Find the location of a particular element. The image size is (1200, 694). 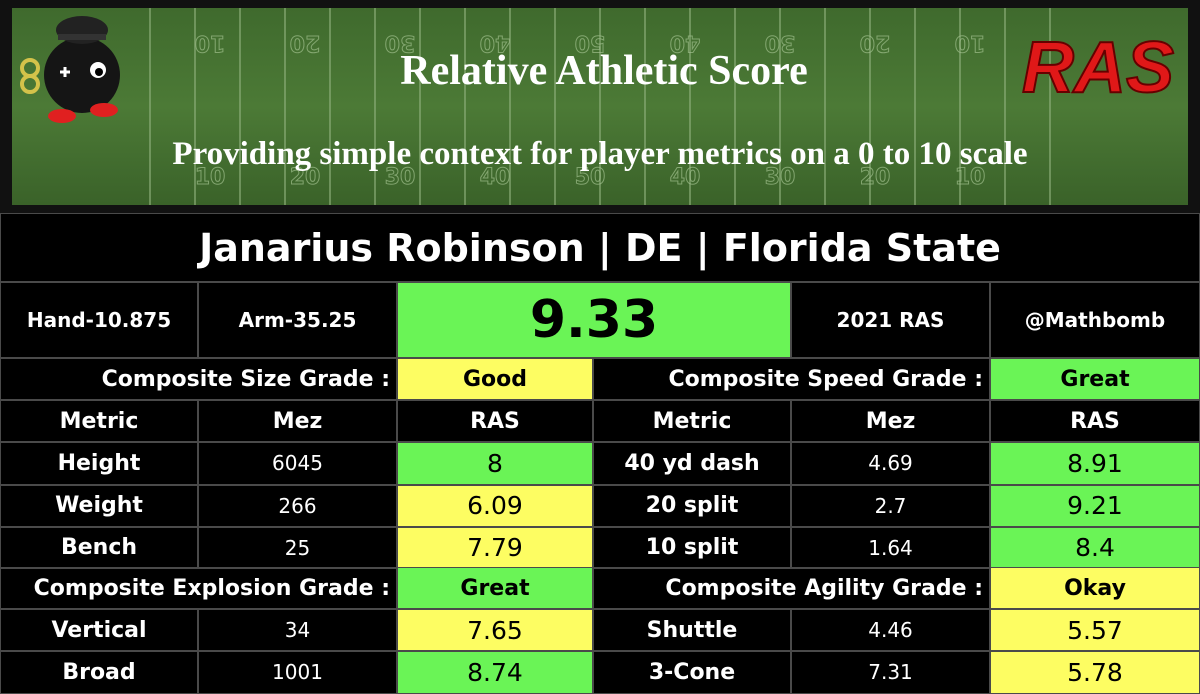

mez-value: 1.64 is located at coordinates (890, 547).